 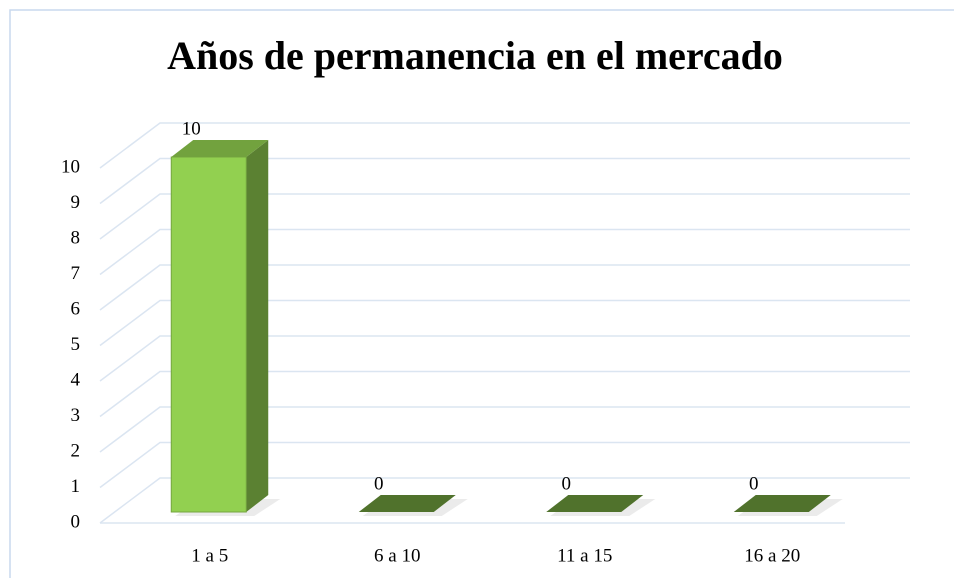 What do you see at coordinates (76, 308) in the screenshot?
I see `y-tick-label: 6` at bounding box center [76, 308].